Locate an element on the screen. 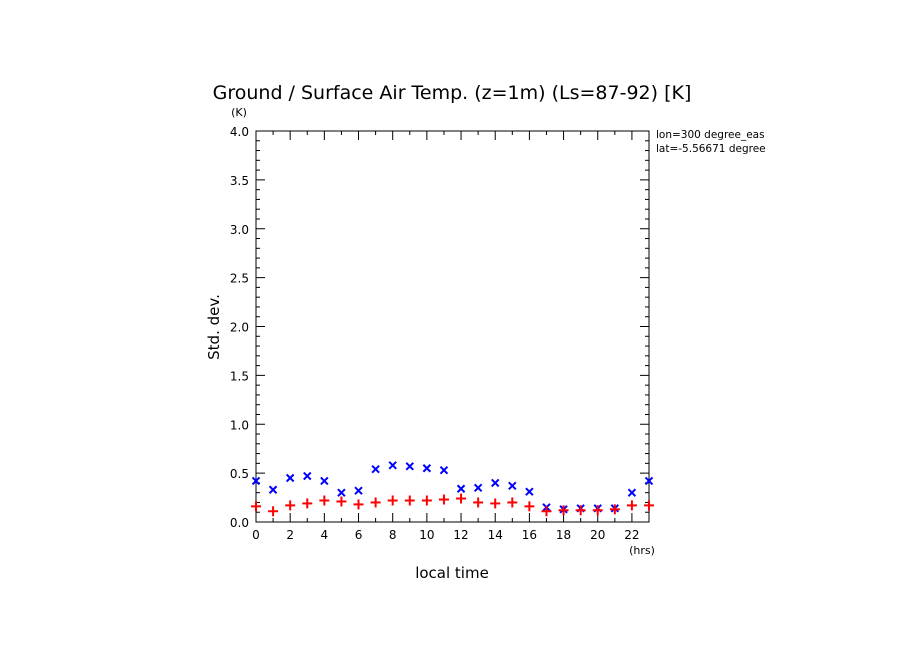 This screenshot has height=654, width=904. y-tick-label: 3.5 is located at coordinates (239, 181).